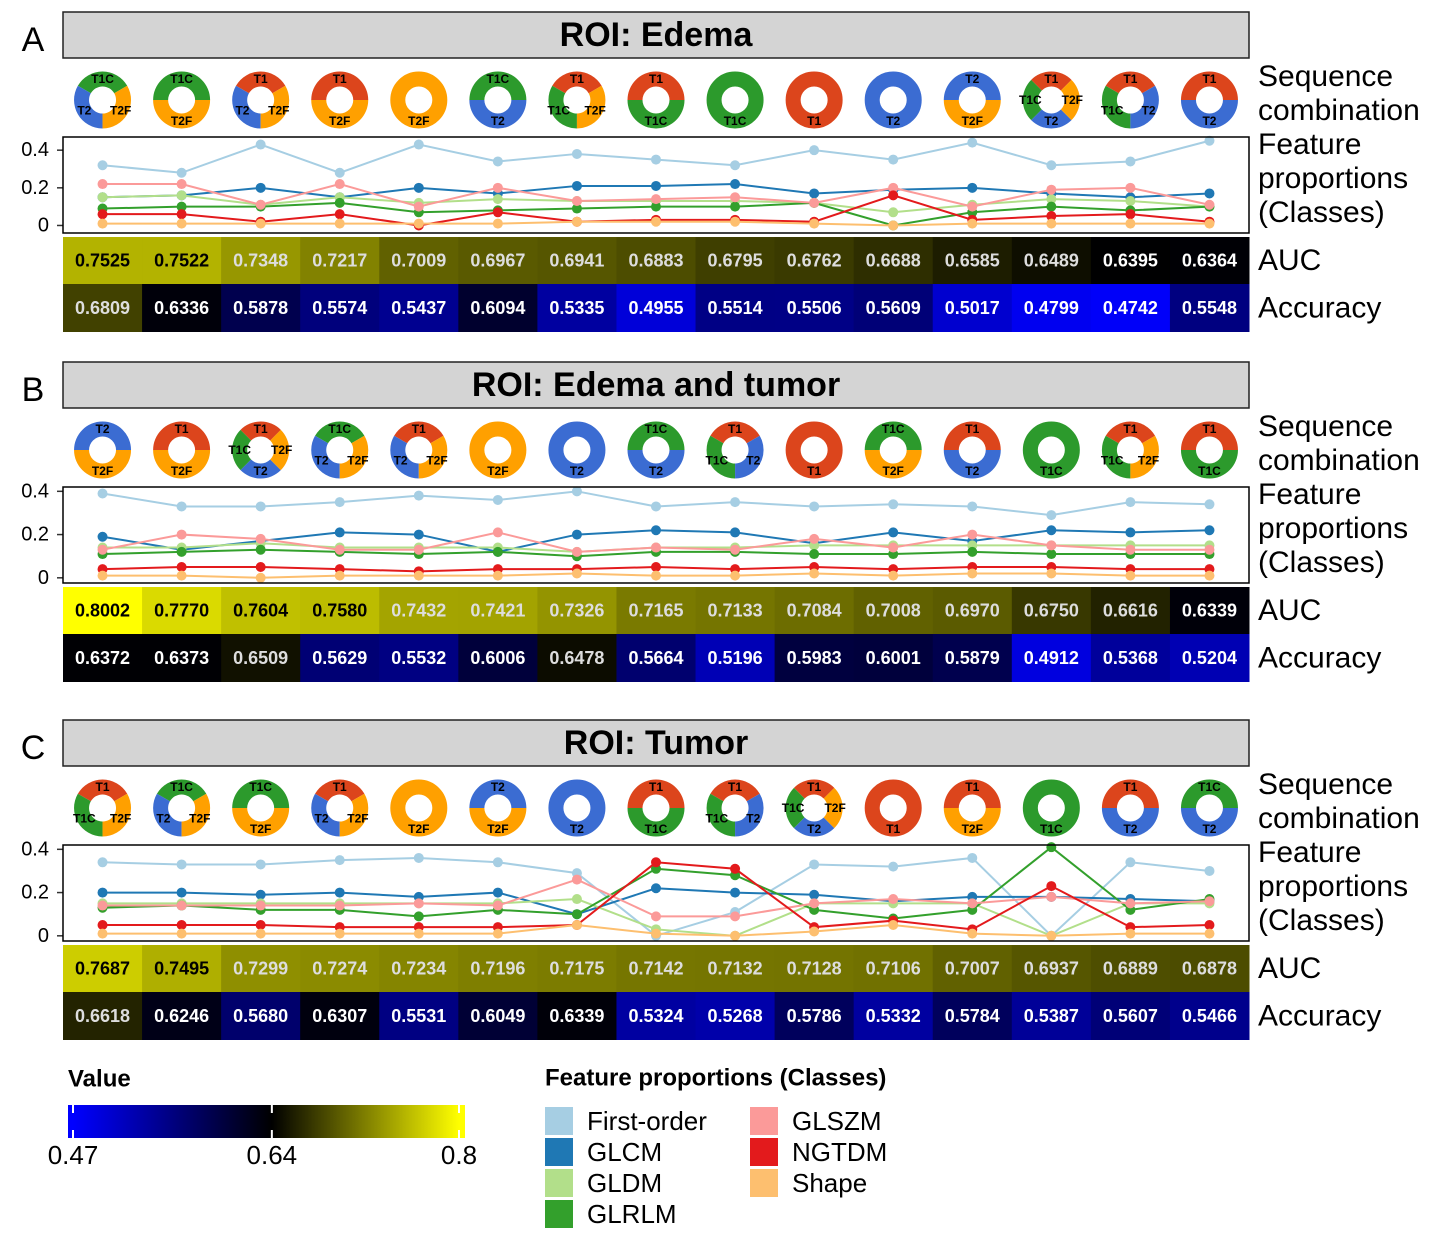 The width and height of the screenshot is (1451, 1239). What do you see at coordinates (893, 308) in the screenshot?
I see `cell-label: 0.5609` at bounding box center [893, 308].